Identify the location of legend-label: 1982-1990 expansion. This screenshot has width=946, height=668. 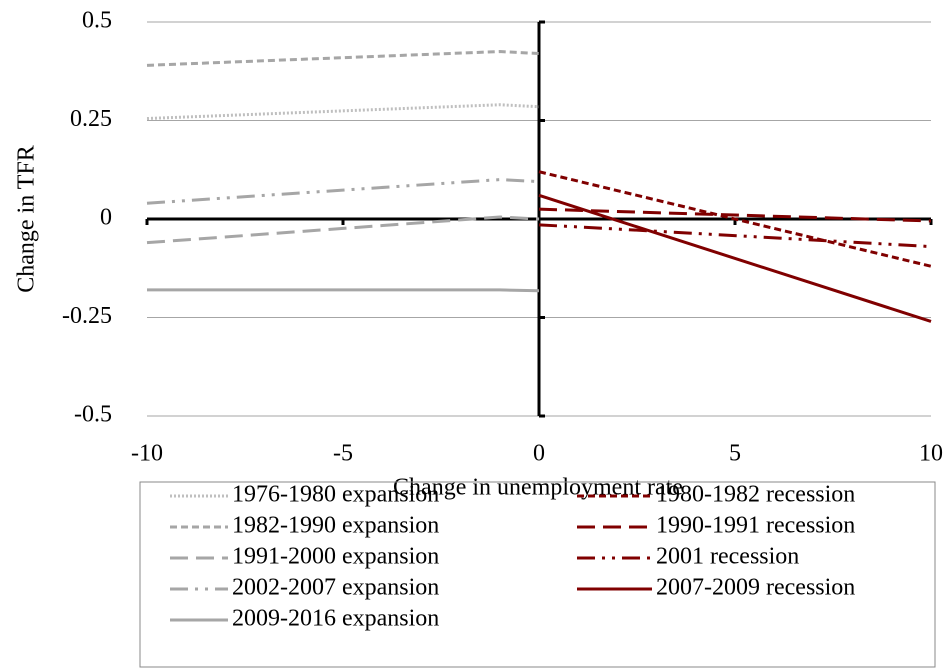
(335, 526).